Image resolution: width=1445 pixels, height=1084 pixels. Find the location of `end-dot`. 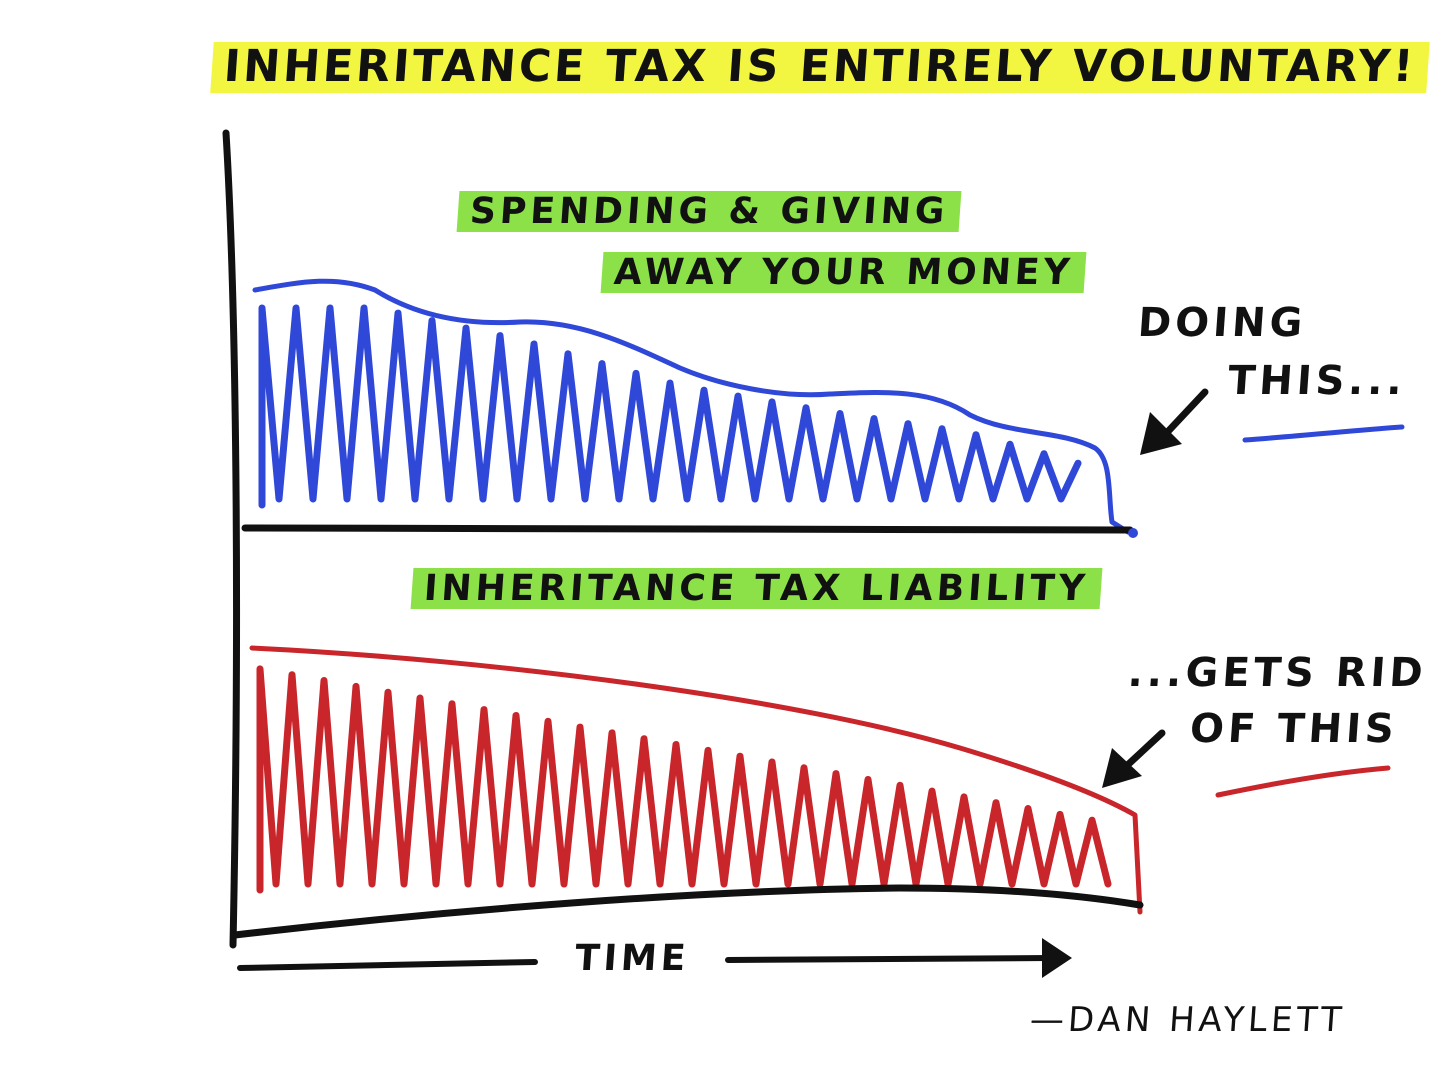

end-dot is located at coordinates (1133, 533).